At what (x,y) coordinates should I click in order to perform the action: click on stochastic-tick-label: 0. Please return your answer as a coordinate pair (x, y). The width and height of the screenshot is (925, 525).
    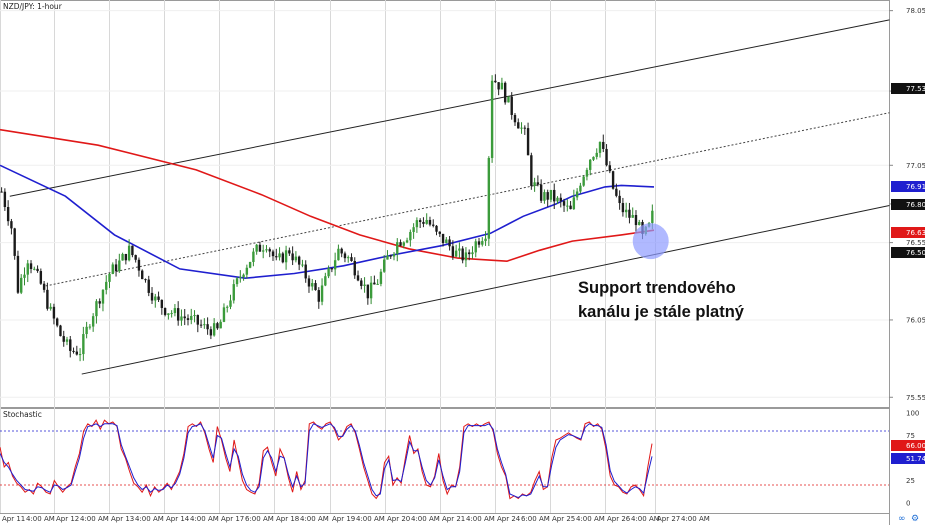
    Looking at the image, I should click on (908, 504).